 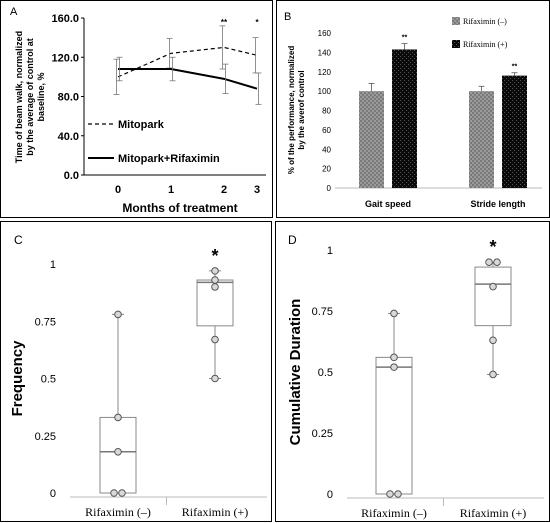 What do you see at coordinates (326, 149) in the screenshot?
I see `y-tick-label-b: 40` at bounding box center [326, 149].